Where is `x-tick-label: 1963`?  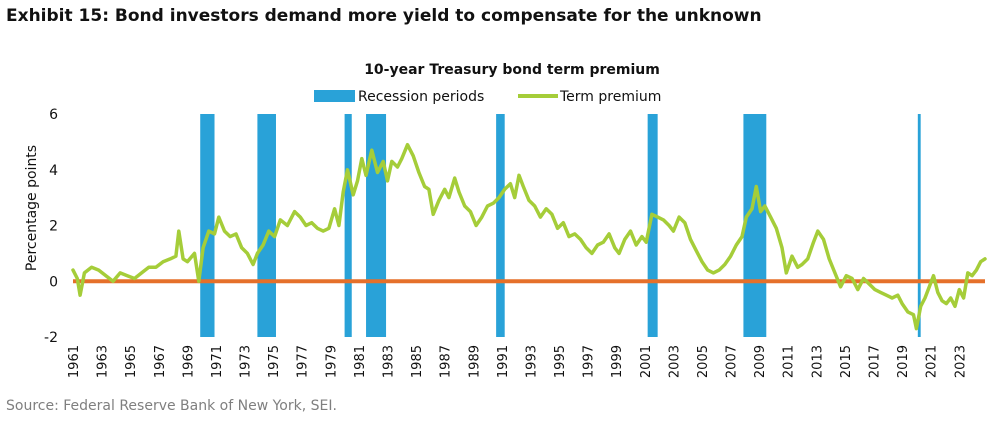
x-tick-label: 1963 is located at coordinates (103, 361).